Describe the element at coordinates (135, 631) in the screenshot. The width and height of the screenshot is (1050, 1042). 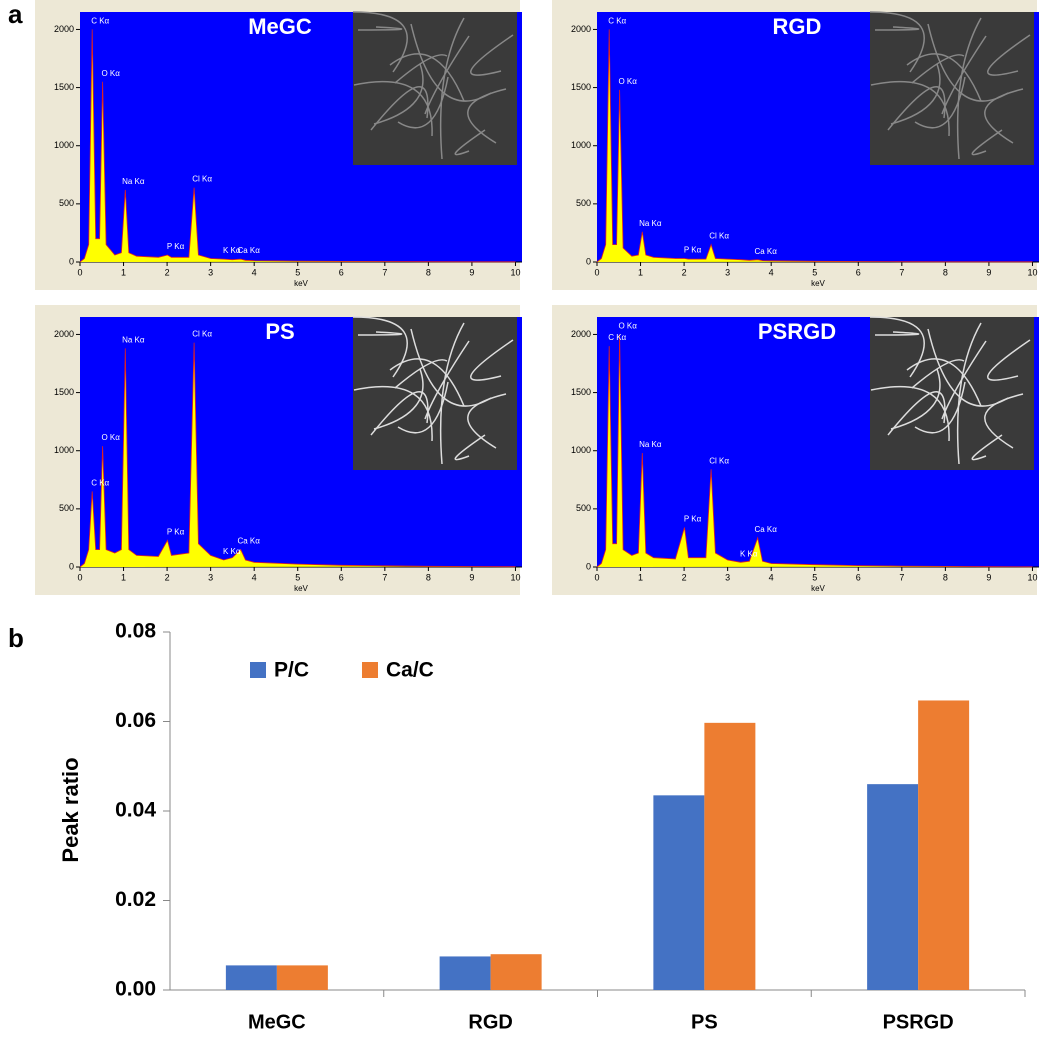
I see `y-tick-label: 0.08` at that location.